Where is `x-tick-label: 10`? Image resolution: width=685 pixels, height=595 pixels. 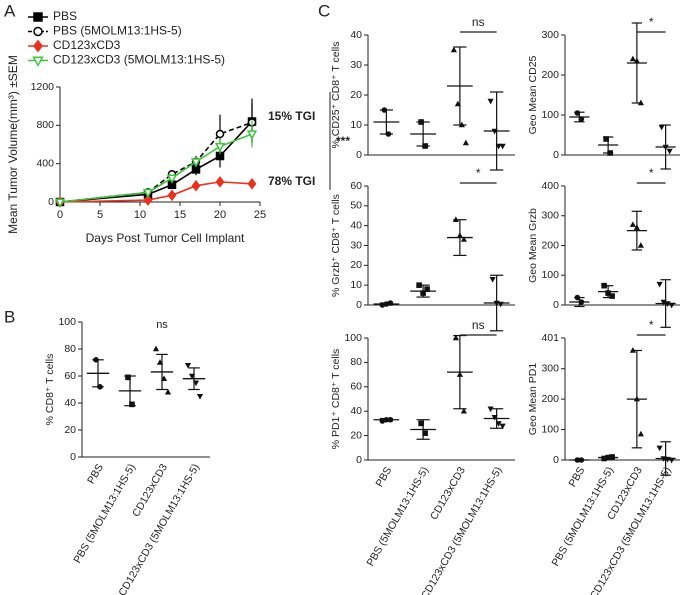 x-tick-label: 10 is located at coordinates (140, 215).